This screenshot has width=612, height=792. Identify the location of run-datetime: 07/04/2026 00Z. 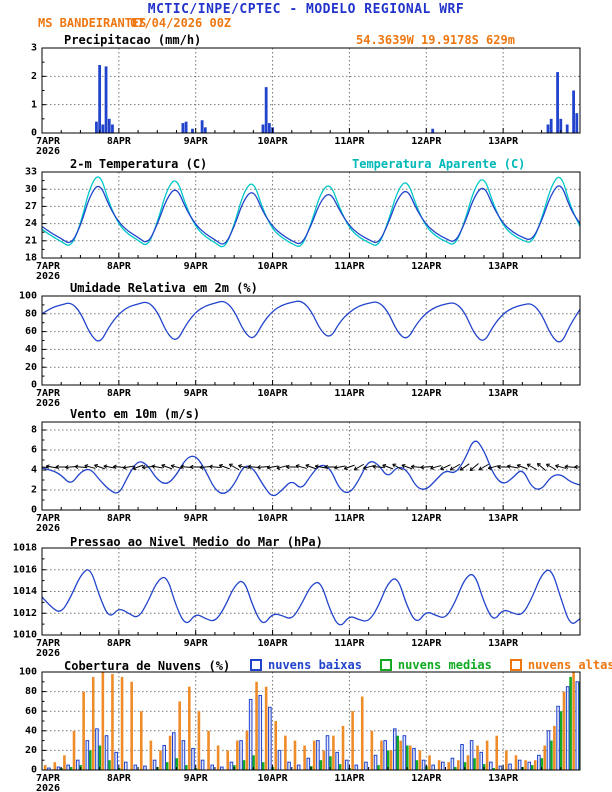
(181, 23).